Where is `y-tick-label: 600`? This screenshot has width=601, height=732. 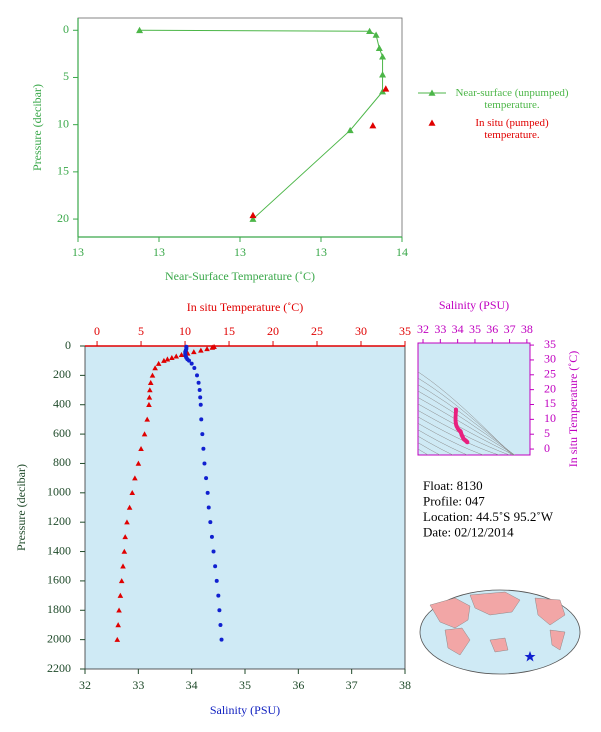 y-tick-label: 600 is located at coordinates (62, 433).